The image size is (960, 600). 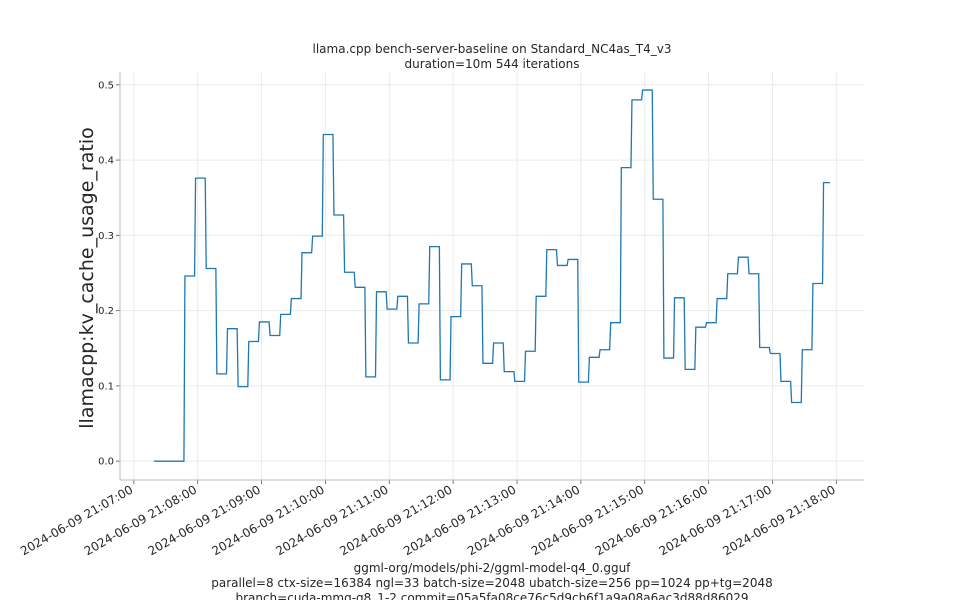 I want to click on y-tick-label: 0.0, so click(x=106, y=462).